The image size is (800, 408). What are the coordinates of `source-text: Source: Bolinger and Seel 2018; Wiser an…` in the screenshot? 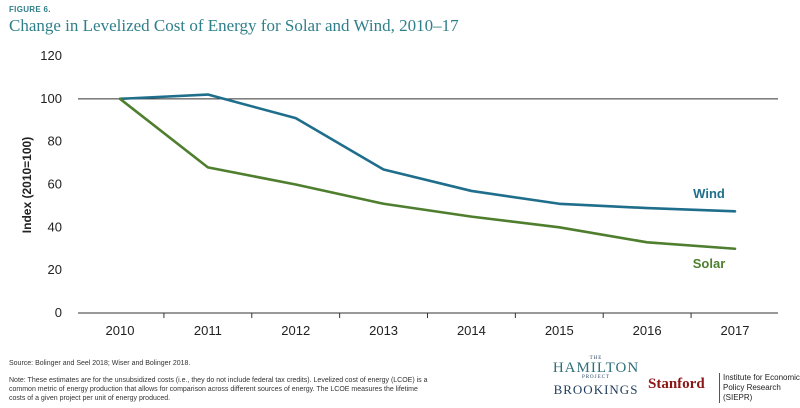 It's located at (100, 363).